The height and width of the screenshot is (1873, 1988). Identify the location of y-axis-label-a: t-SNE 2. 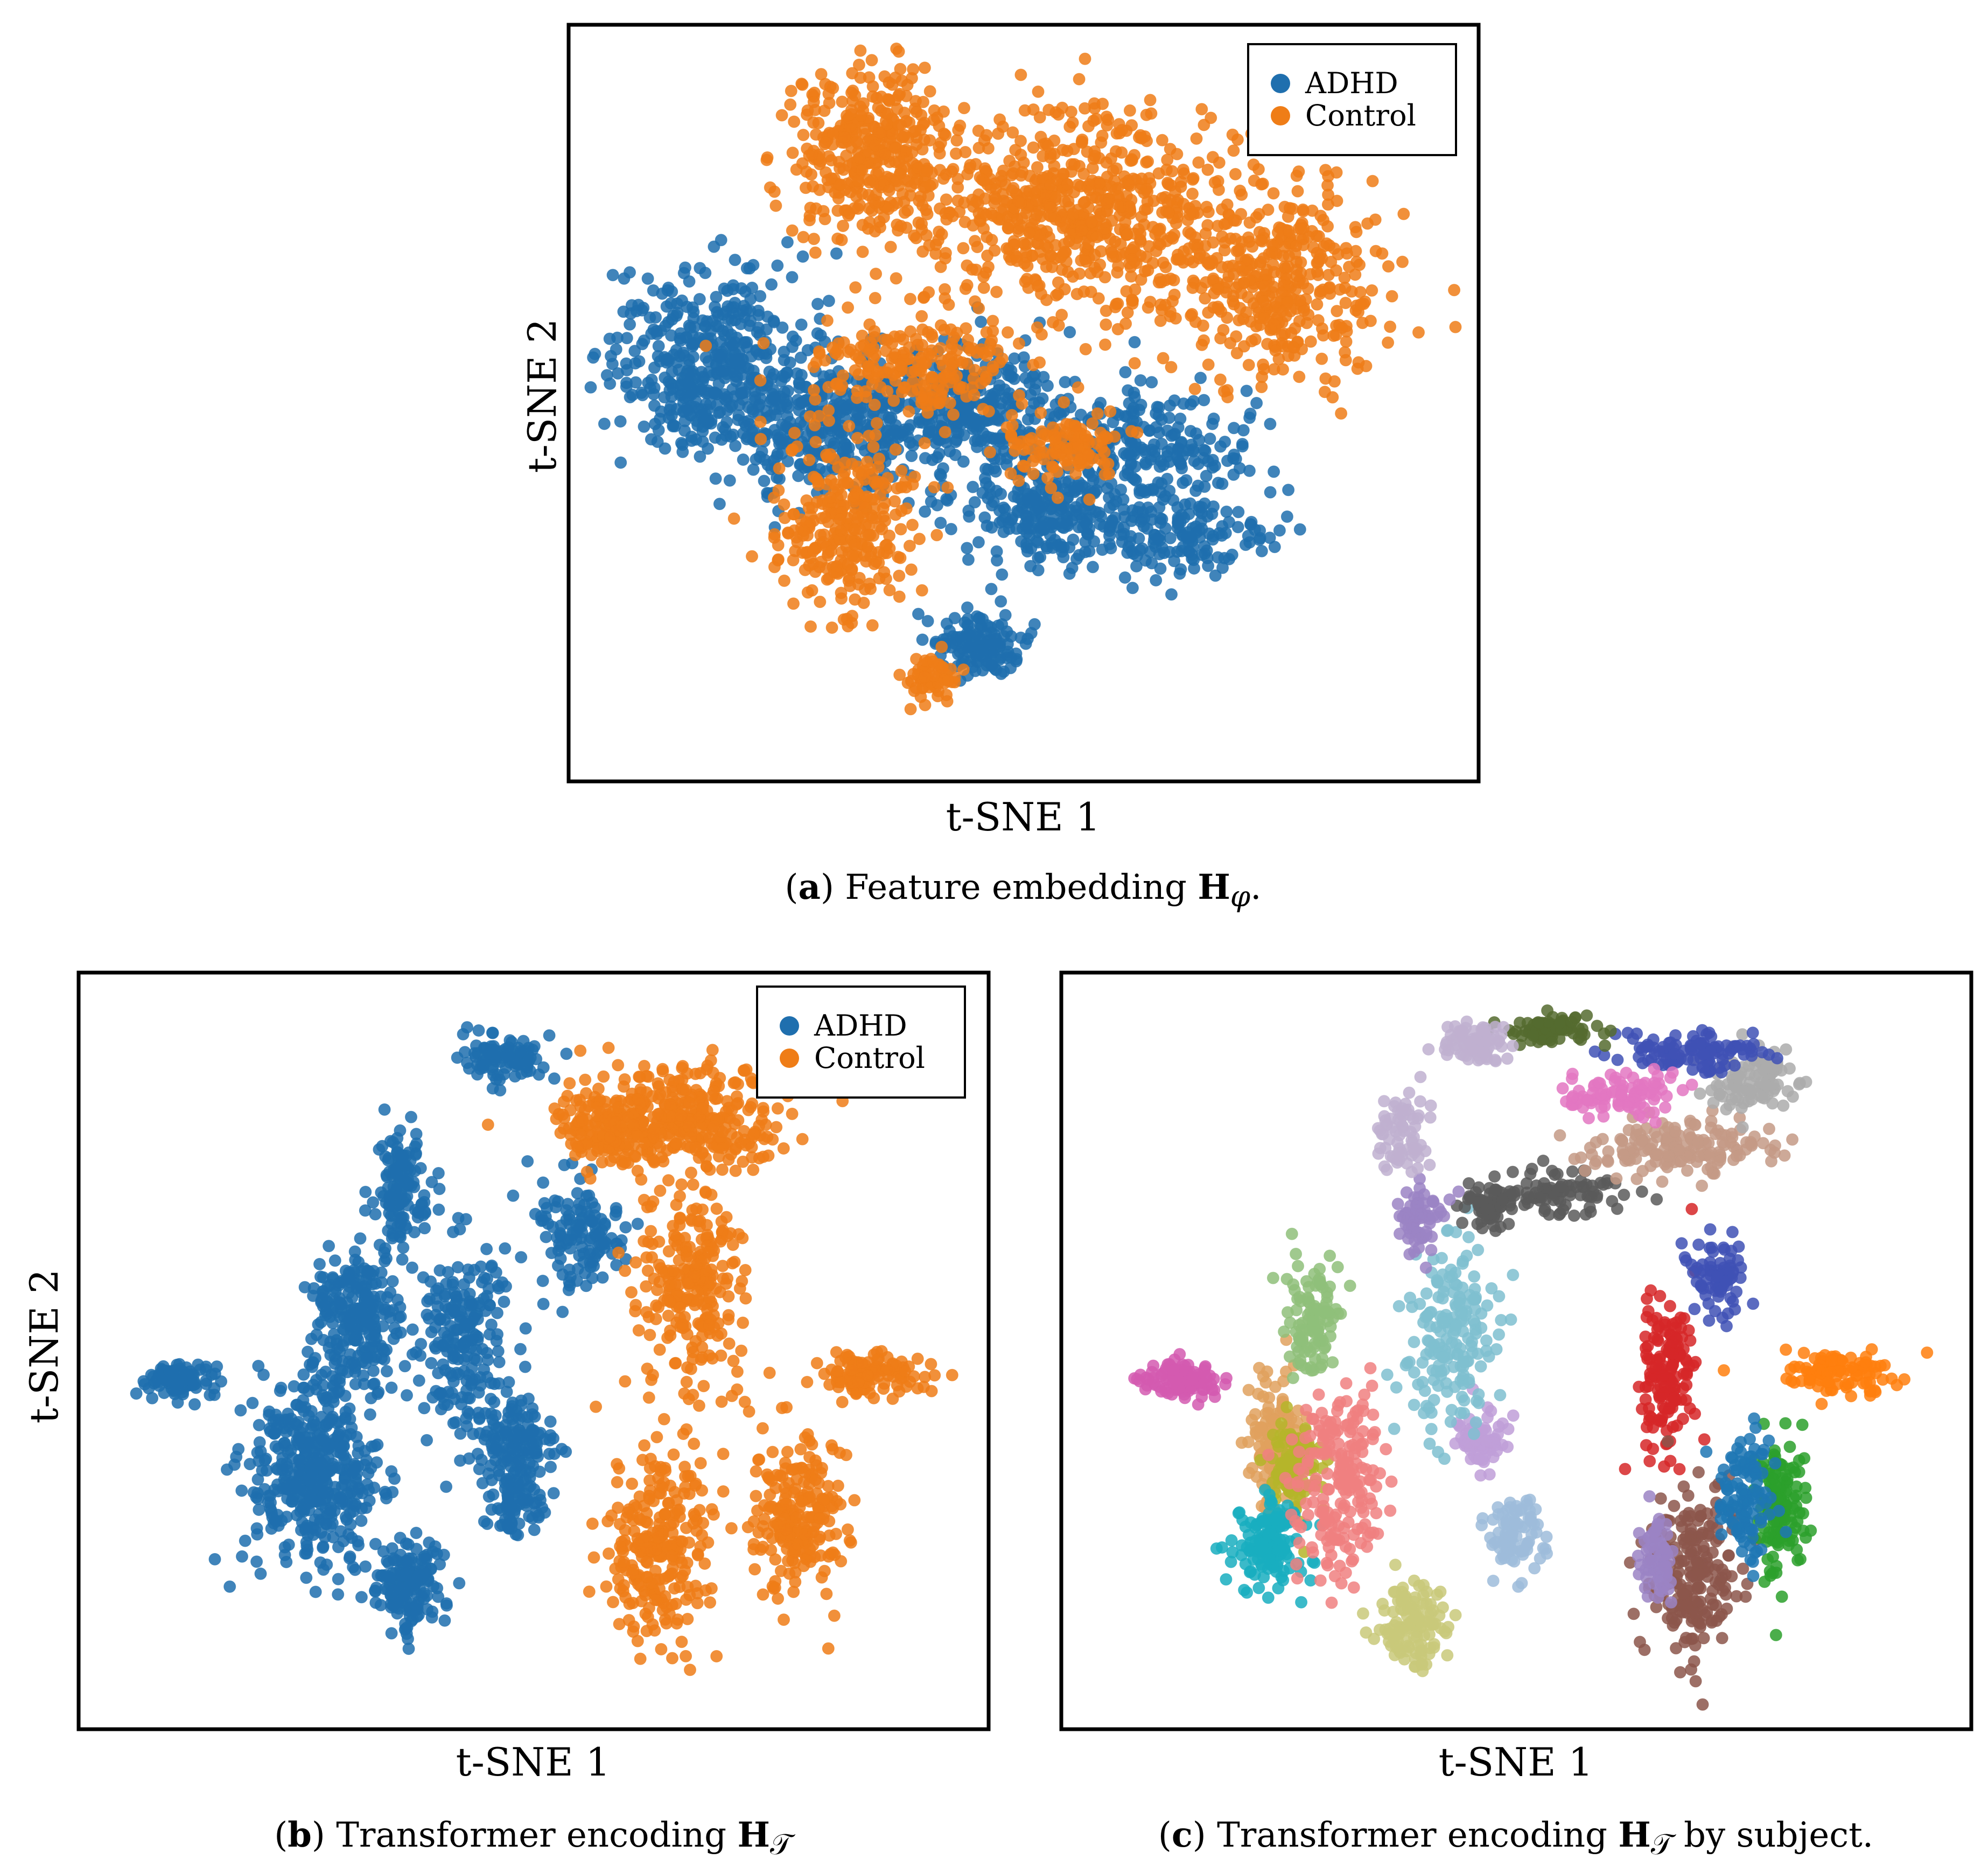
(542, 396).